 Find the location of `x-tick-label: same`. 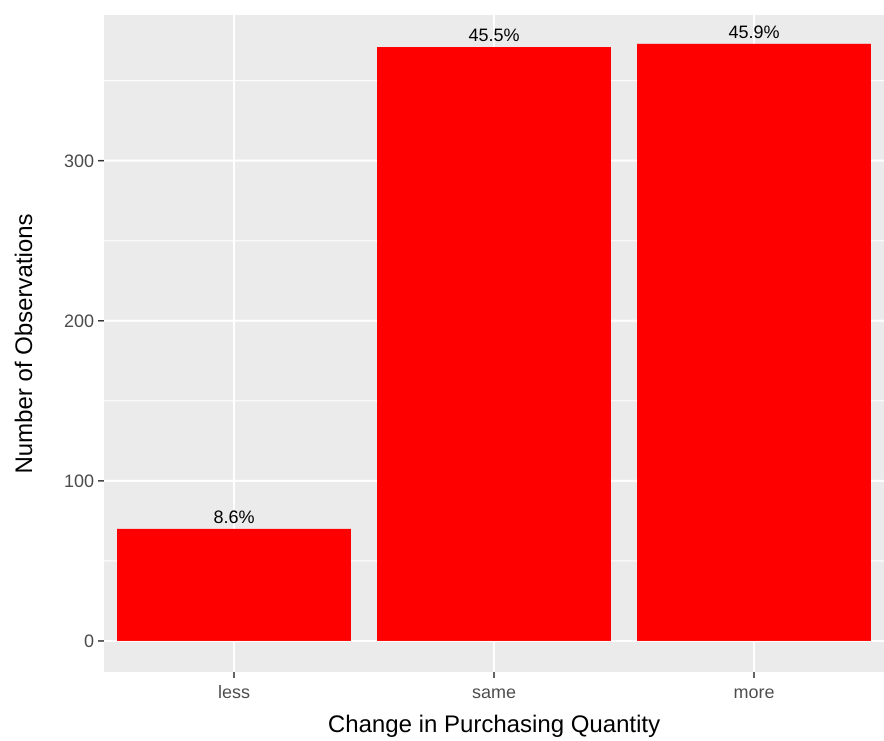

x-tick-label: same is located at coordinates (494, 692).